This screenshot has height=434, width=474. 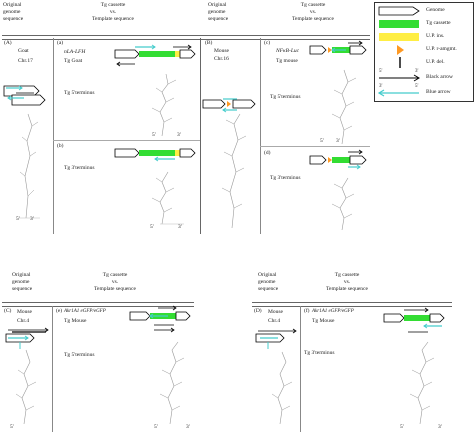 What do you see at coordinates (79, 93) in the screenshot?
I see `panel-a-terminus: Tg 5'terminus` at bounding box center [79, 93].